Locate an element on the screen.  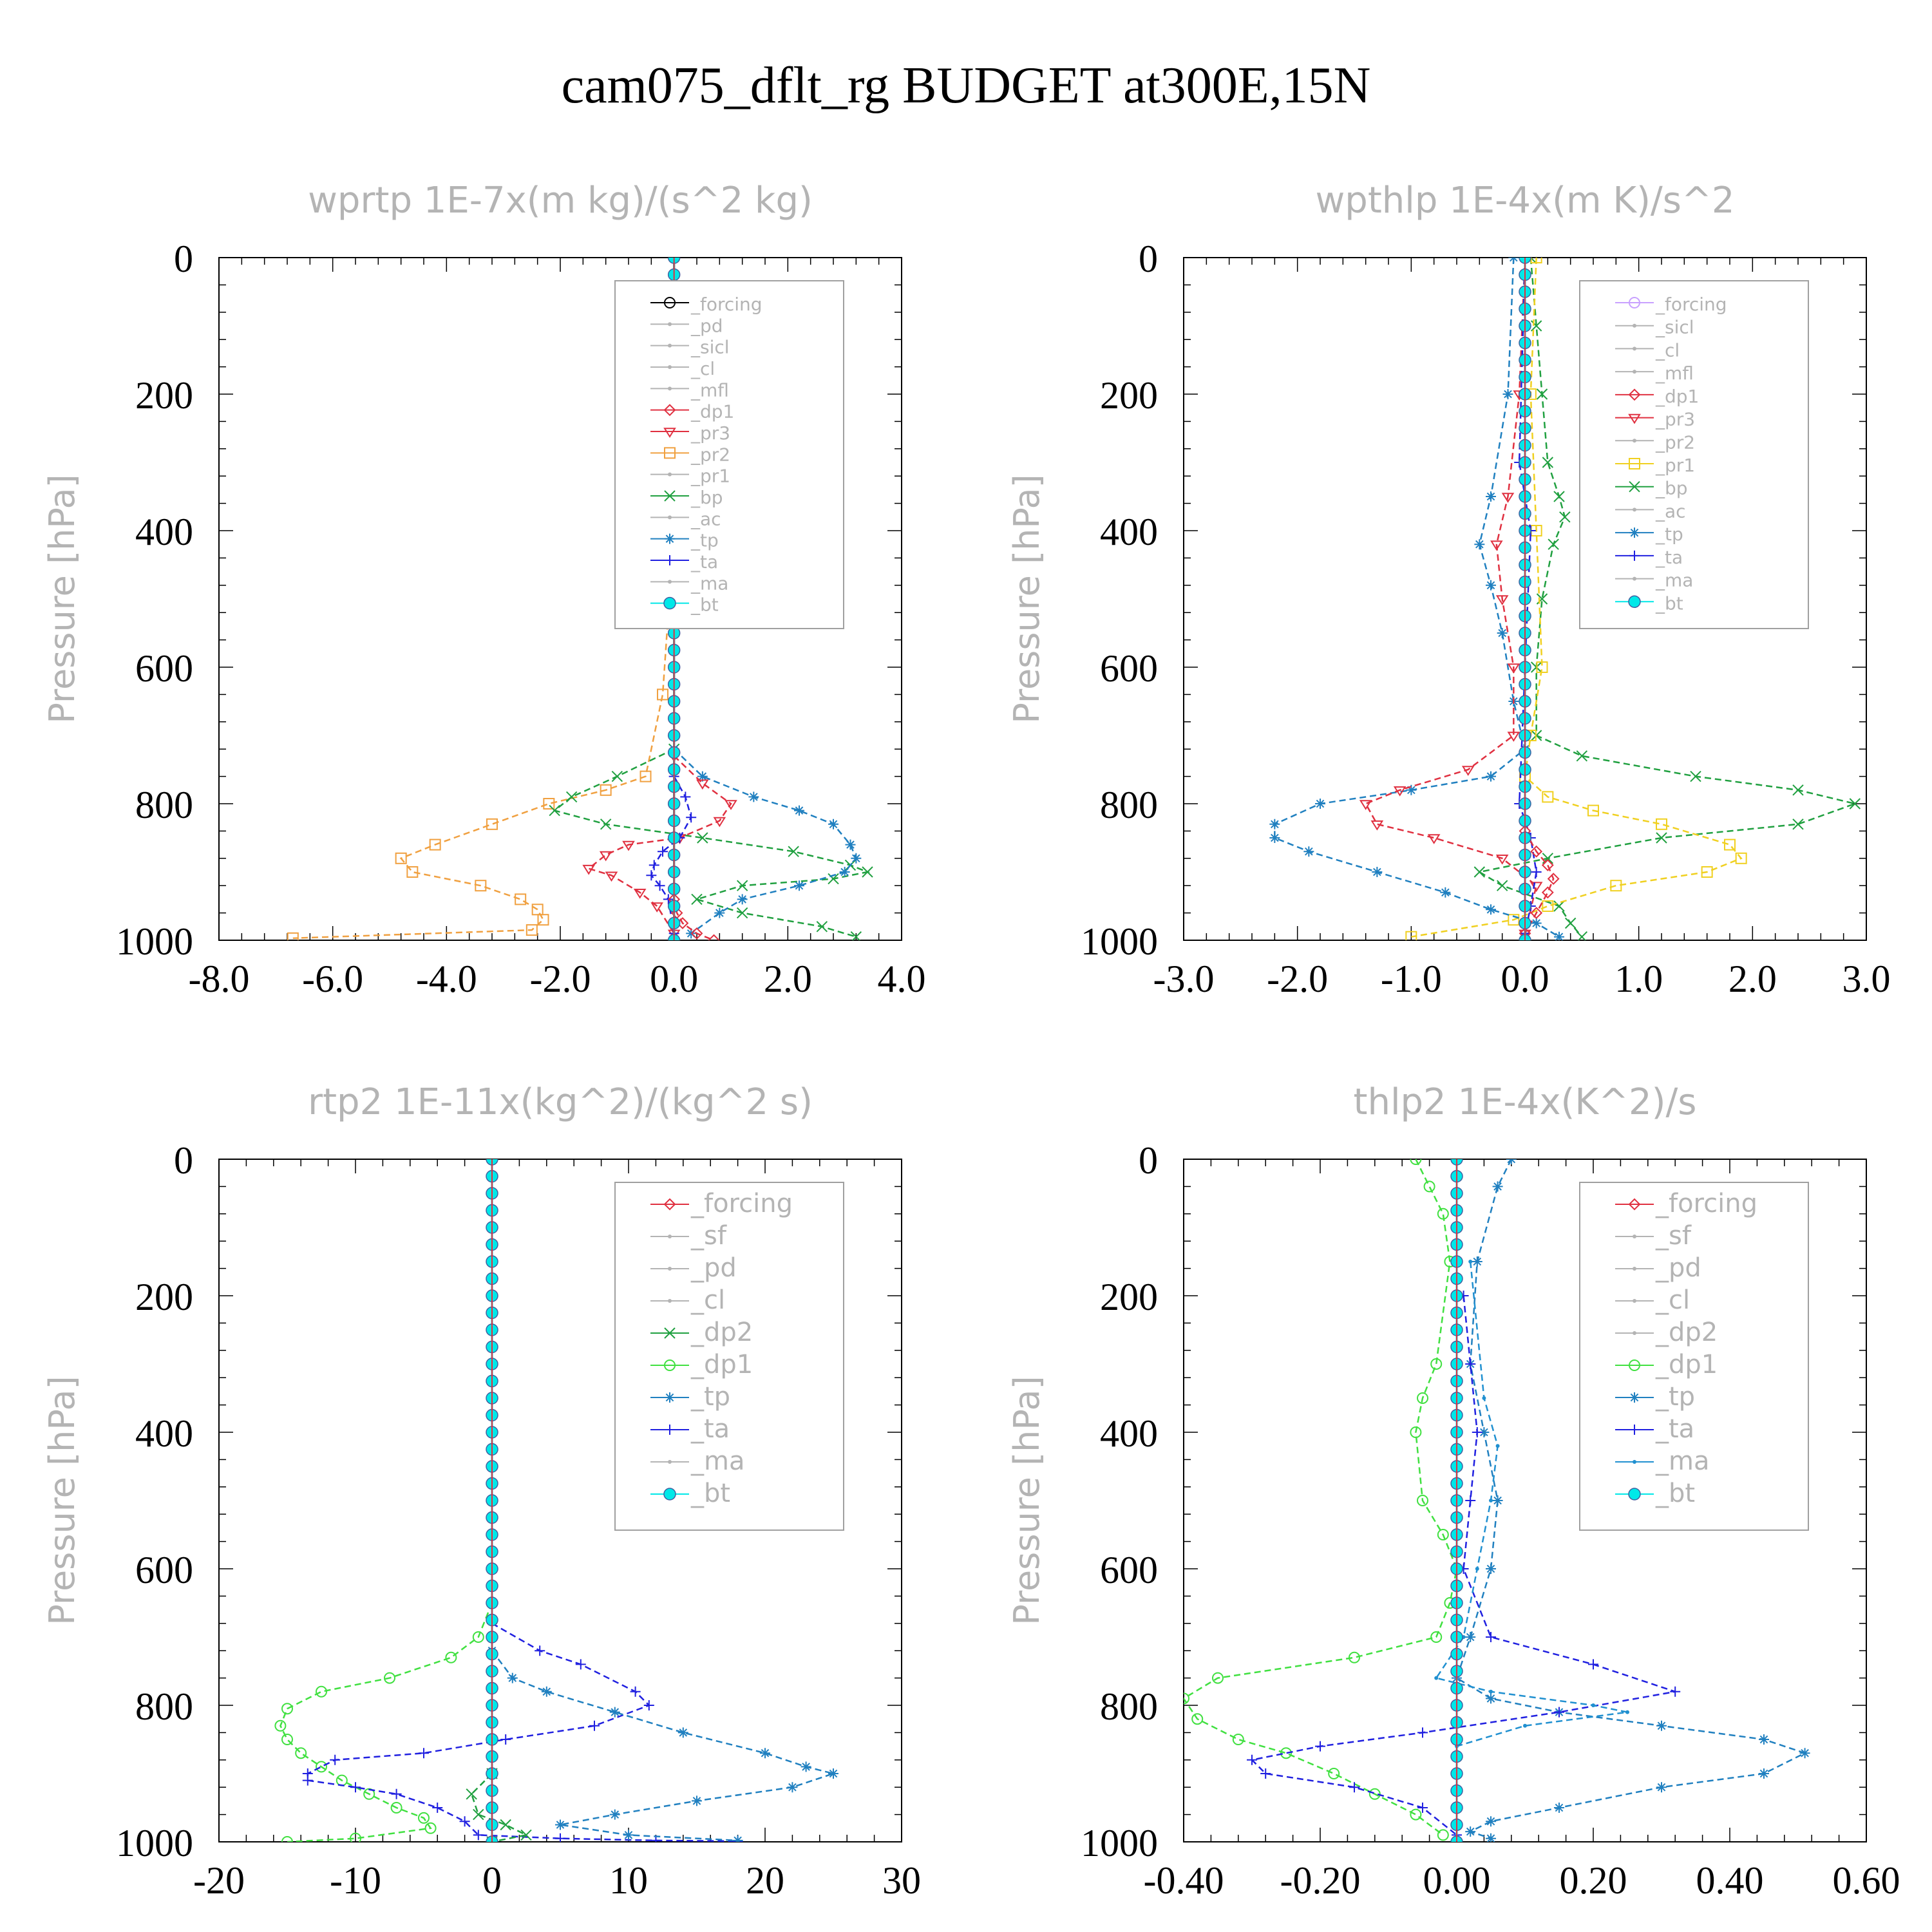
legend-entry: _tp is located at coordinates (710, 1397).